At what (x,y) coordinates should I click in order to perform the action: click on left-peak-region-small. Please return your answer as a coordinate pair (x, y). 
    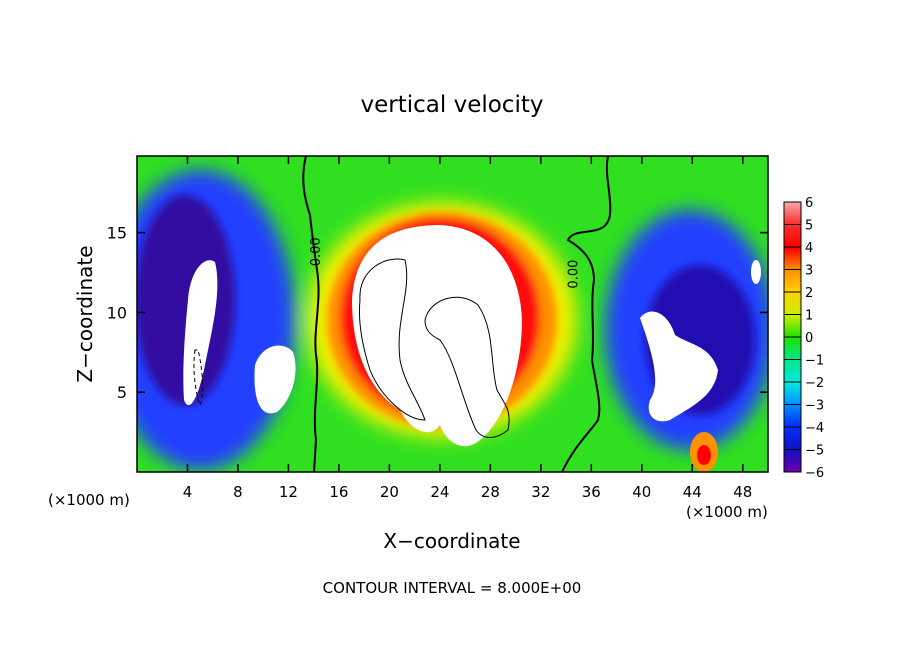
    Looking at the image, I should click on (275, 379).